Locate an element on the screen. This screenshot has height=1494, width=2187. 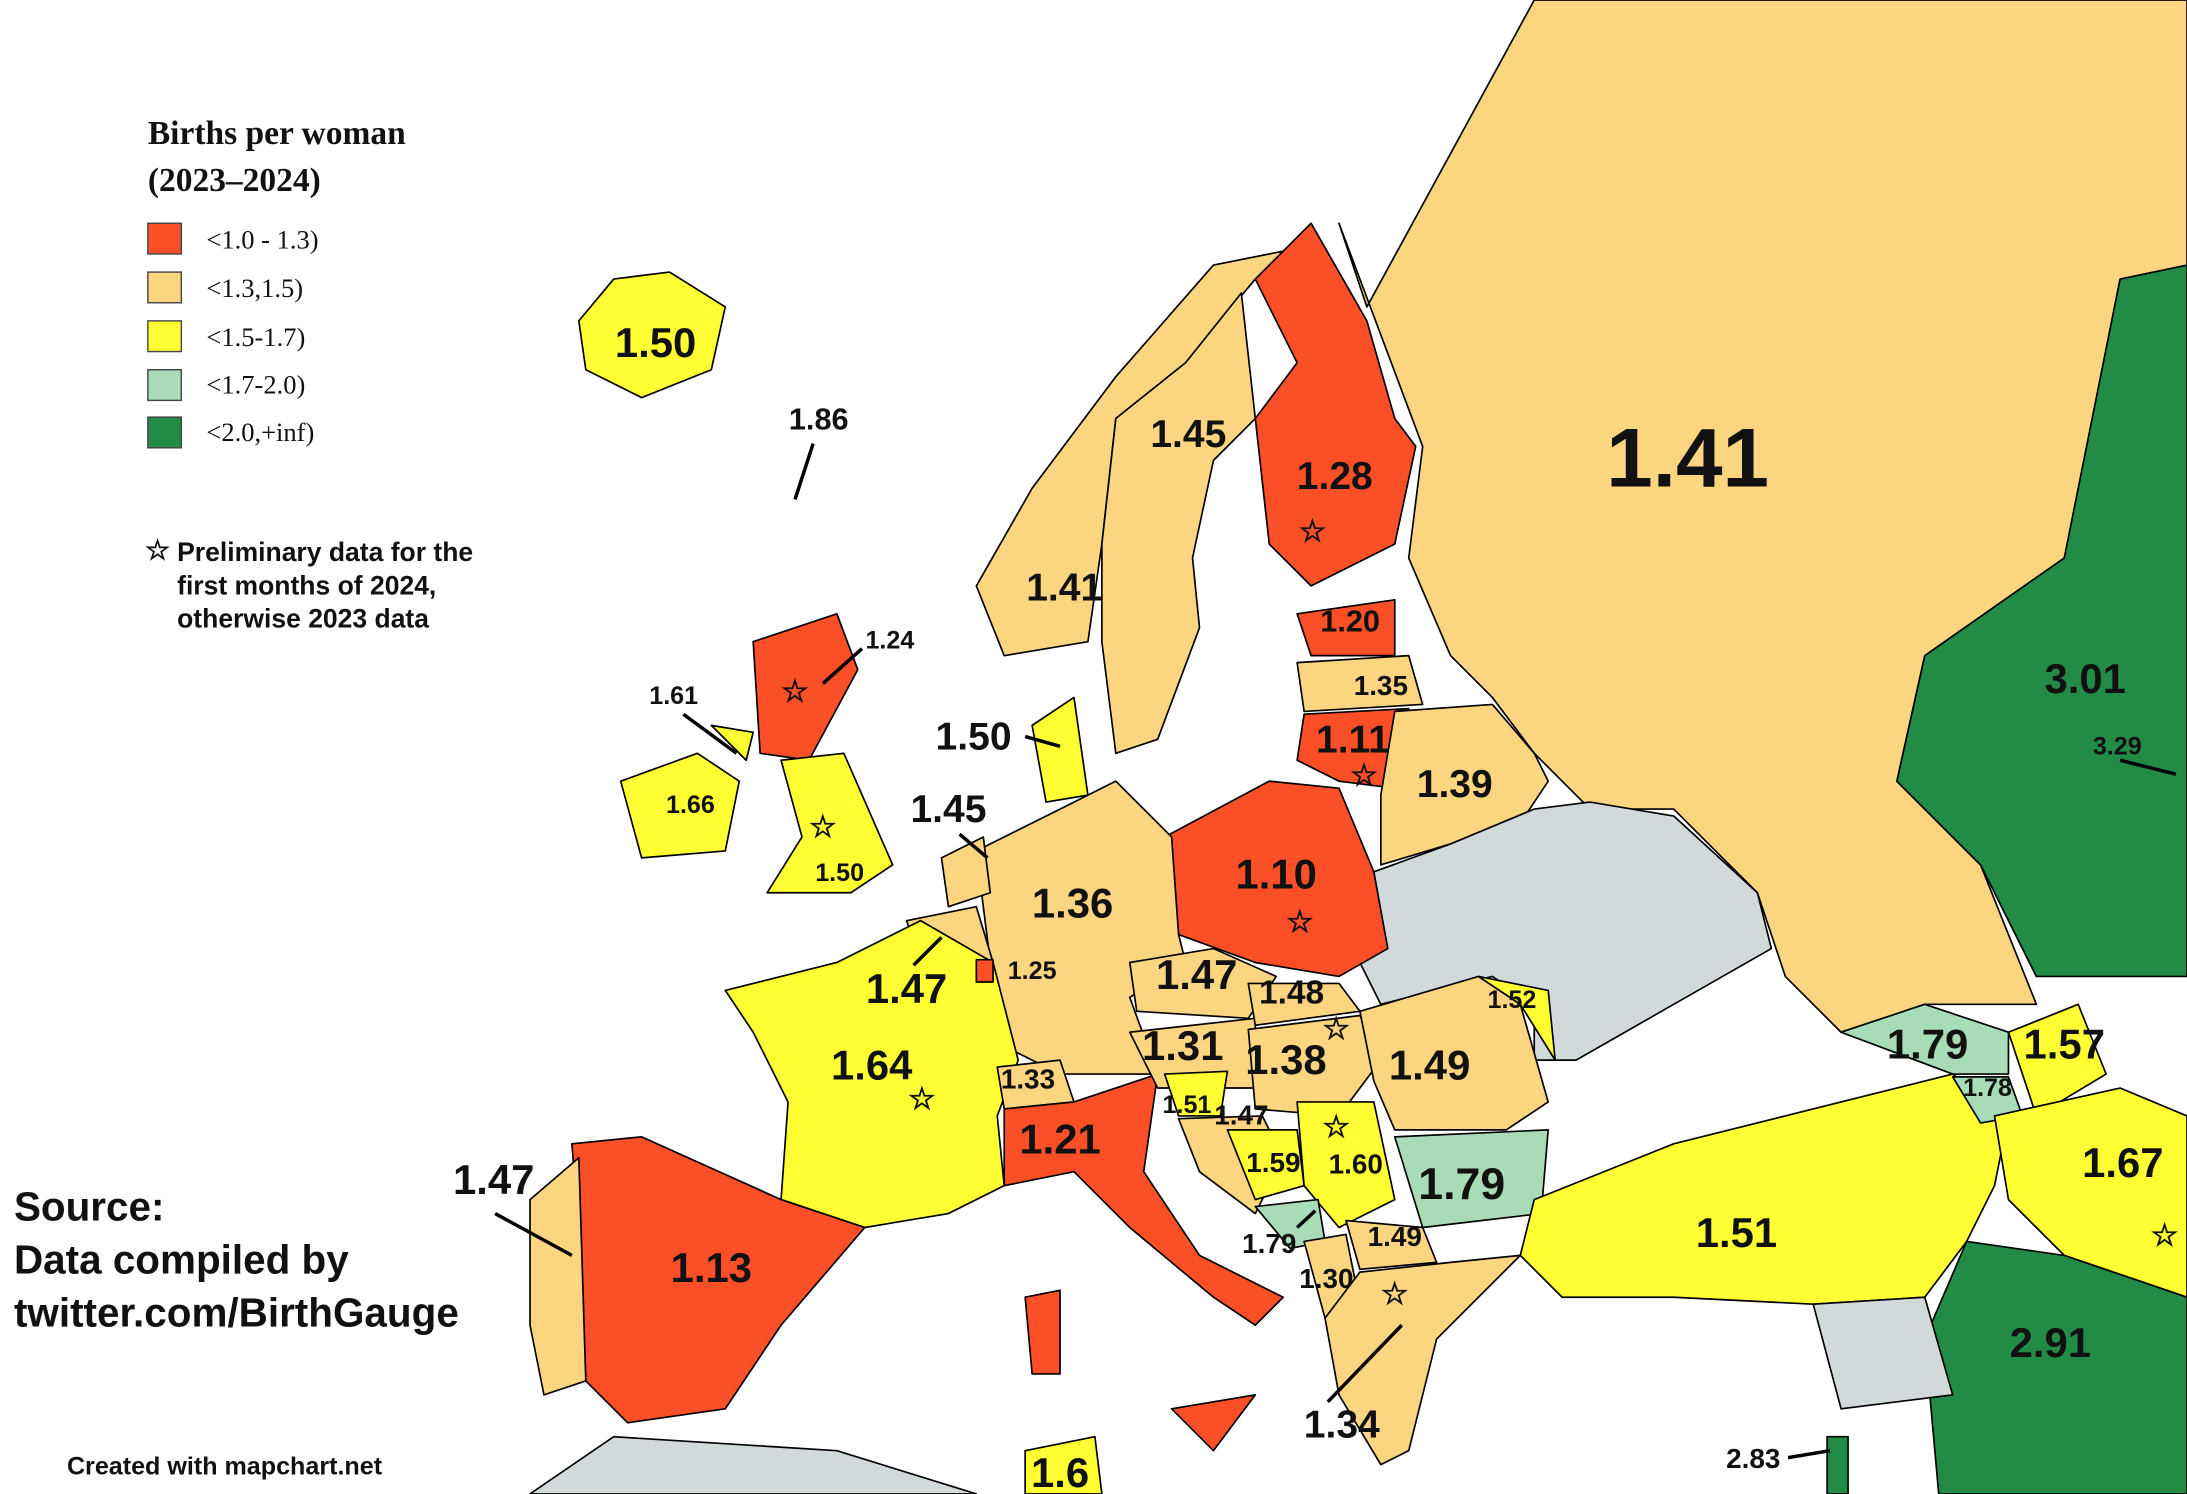
country-value: 1.64 is located at coordinates (872, 1065).